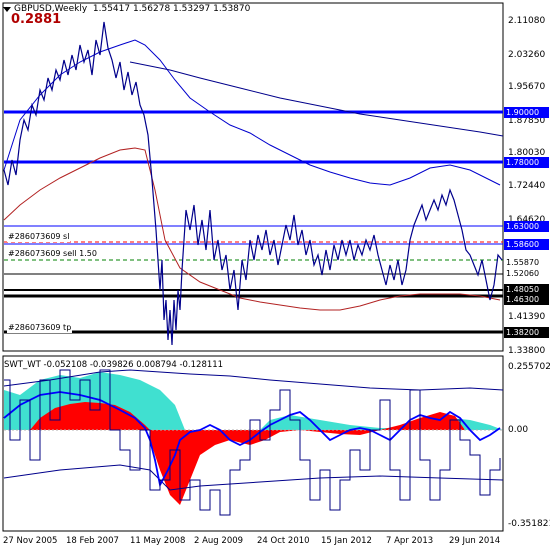 The image size is (550, 550). I want to click on price-tick: 1.72440, so click(527, 186).